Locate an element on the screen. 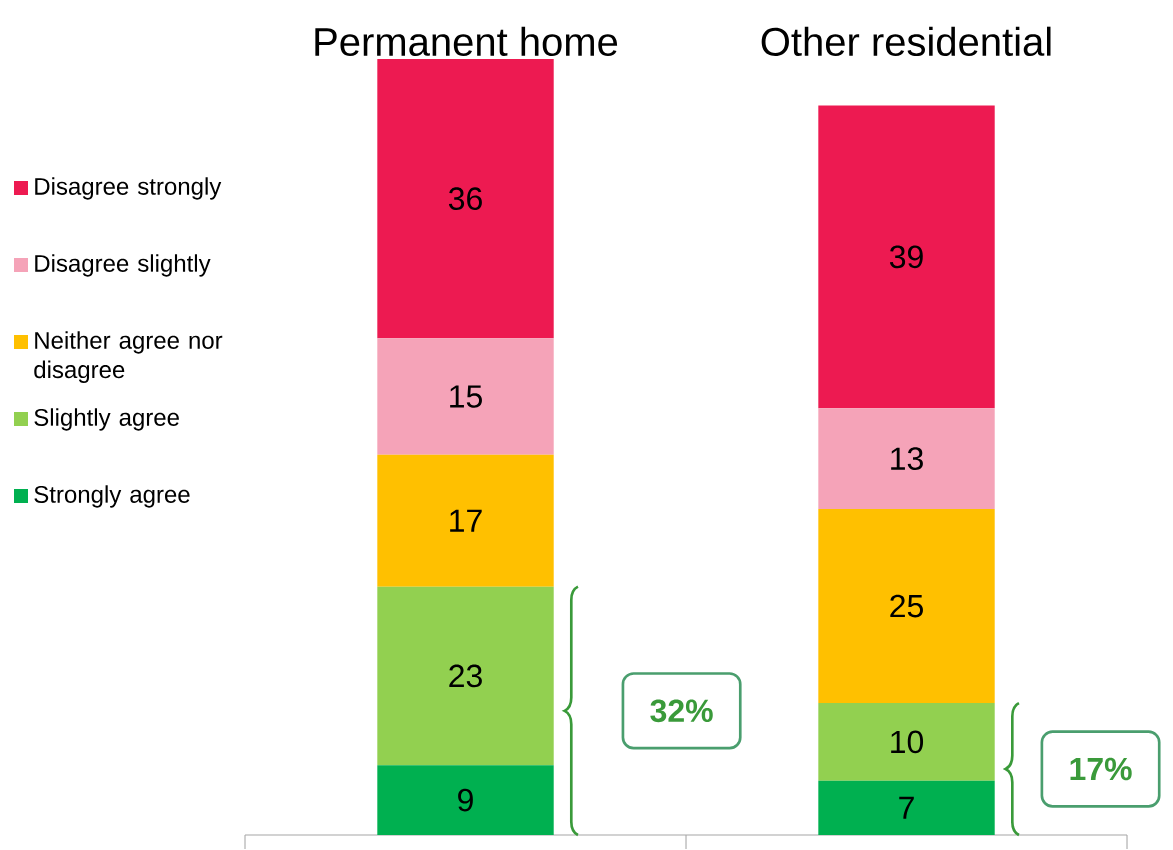  x-tick-label: Other residential is located at coordinates (906, 41).